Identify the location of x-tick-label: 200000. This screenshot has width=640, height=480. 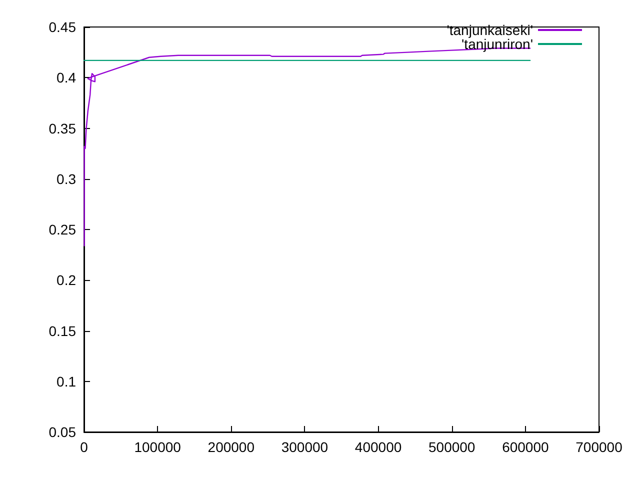
(231, 447).